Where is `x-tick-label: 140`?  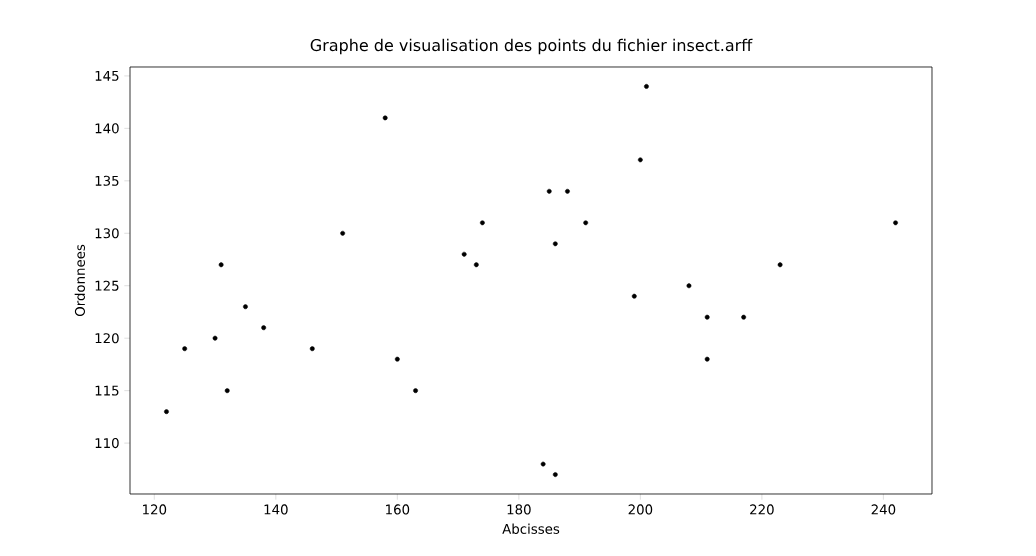
x-tick-label: 140 is located at coordinates (276, 509).